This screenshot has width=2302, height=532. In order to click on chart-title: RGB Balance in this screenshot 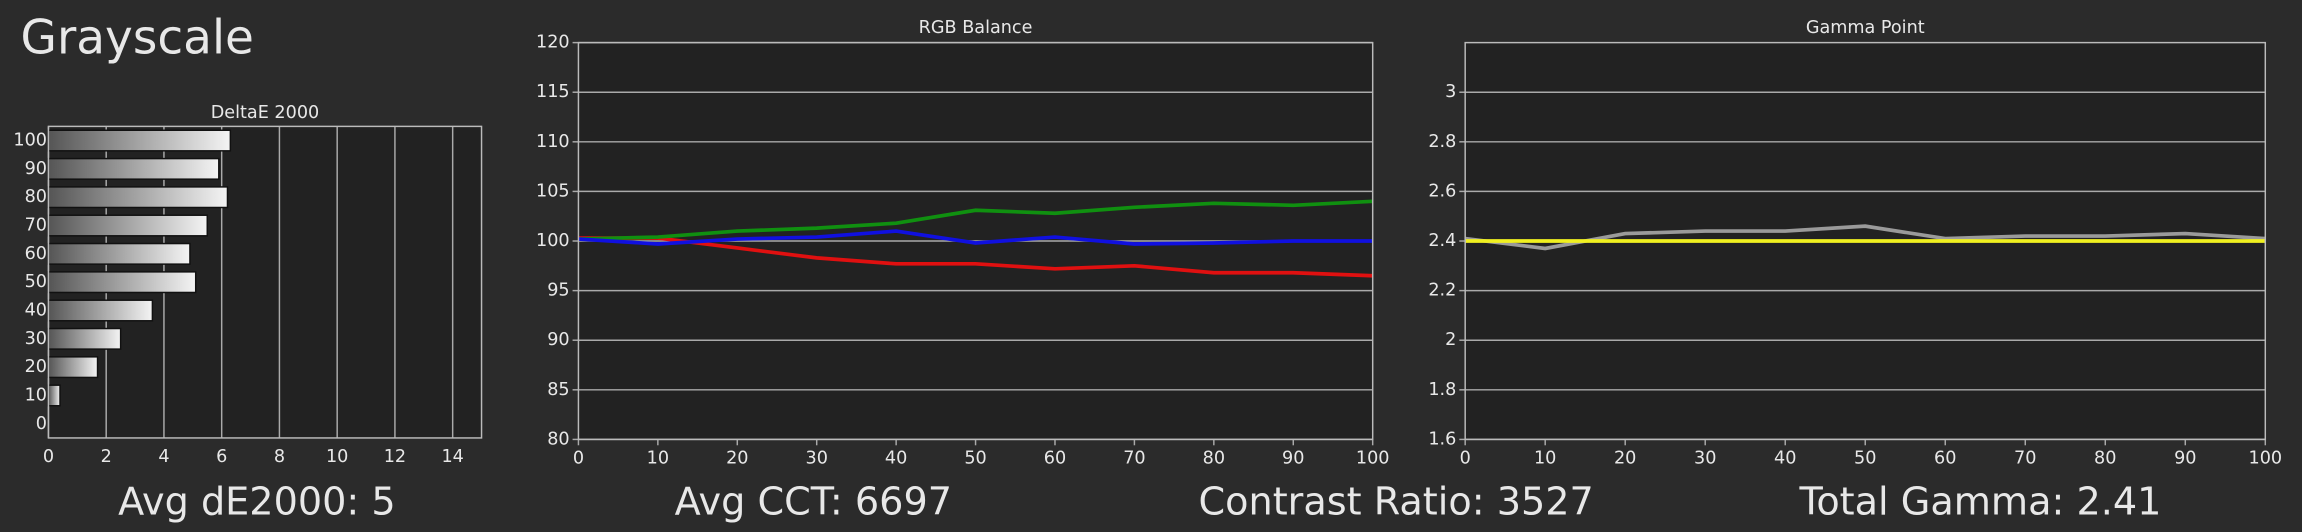, I will do `click(976, 28)`.